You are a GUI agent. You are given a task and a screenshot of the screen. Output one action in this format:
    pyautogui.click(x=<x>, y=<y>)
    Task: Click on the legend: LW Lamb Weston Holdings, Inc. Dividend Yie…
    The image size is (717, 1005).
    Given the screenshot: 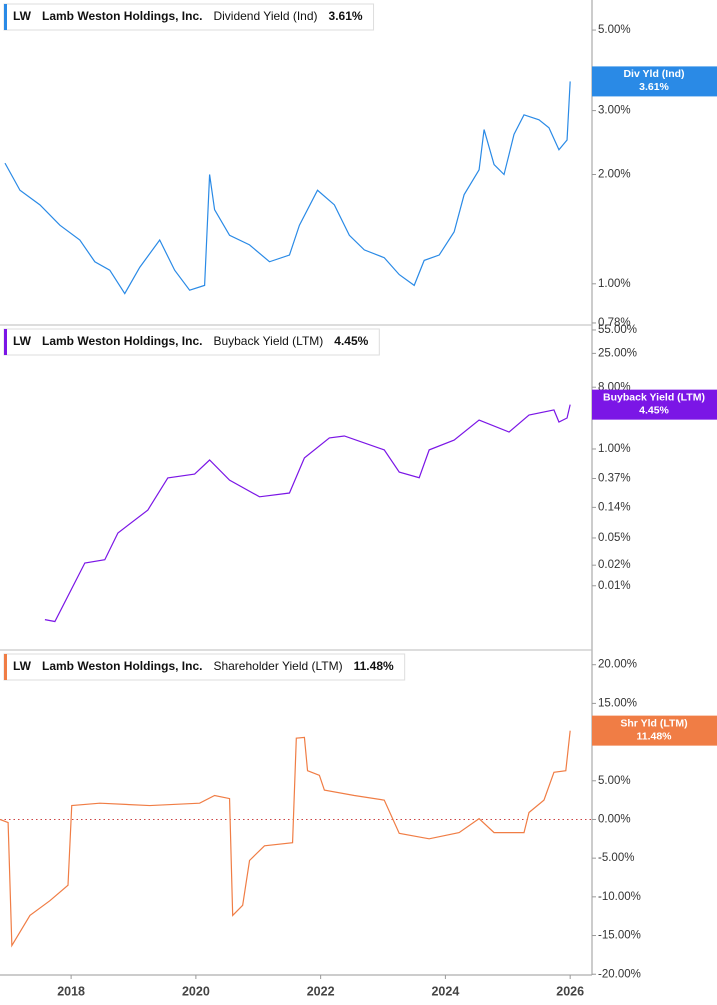 What is the action you would take?
    pyautogui.click(x=189, y=17)
    